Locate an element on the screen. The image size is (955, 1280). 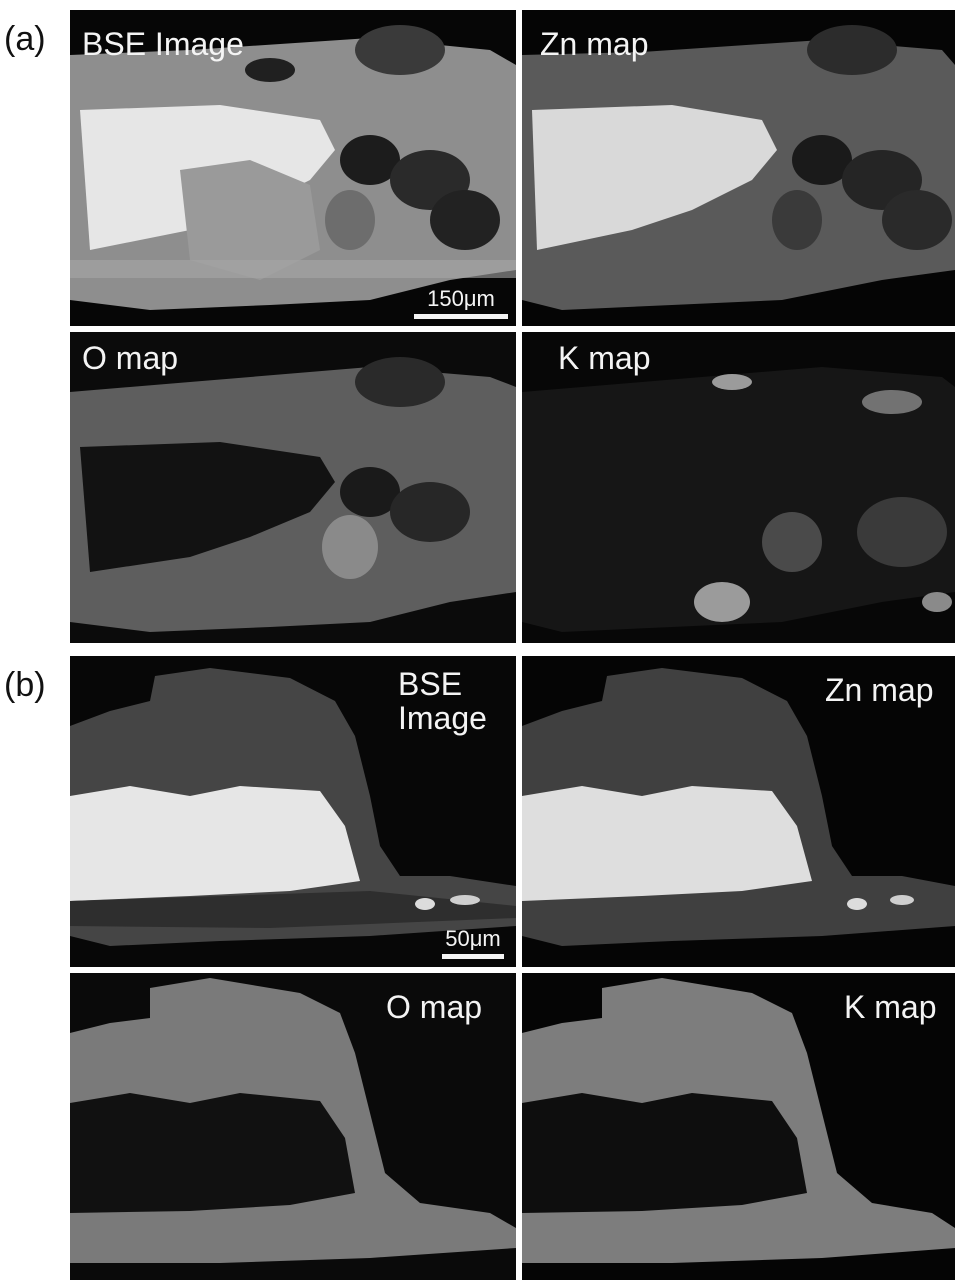
part-b-label: (b) is located at coordinates (25, 685).